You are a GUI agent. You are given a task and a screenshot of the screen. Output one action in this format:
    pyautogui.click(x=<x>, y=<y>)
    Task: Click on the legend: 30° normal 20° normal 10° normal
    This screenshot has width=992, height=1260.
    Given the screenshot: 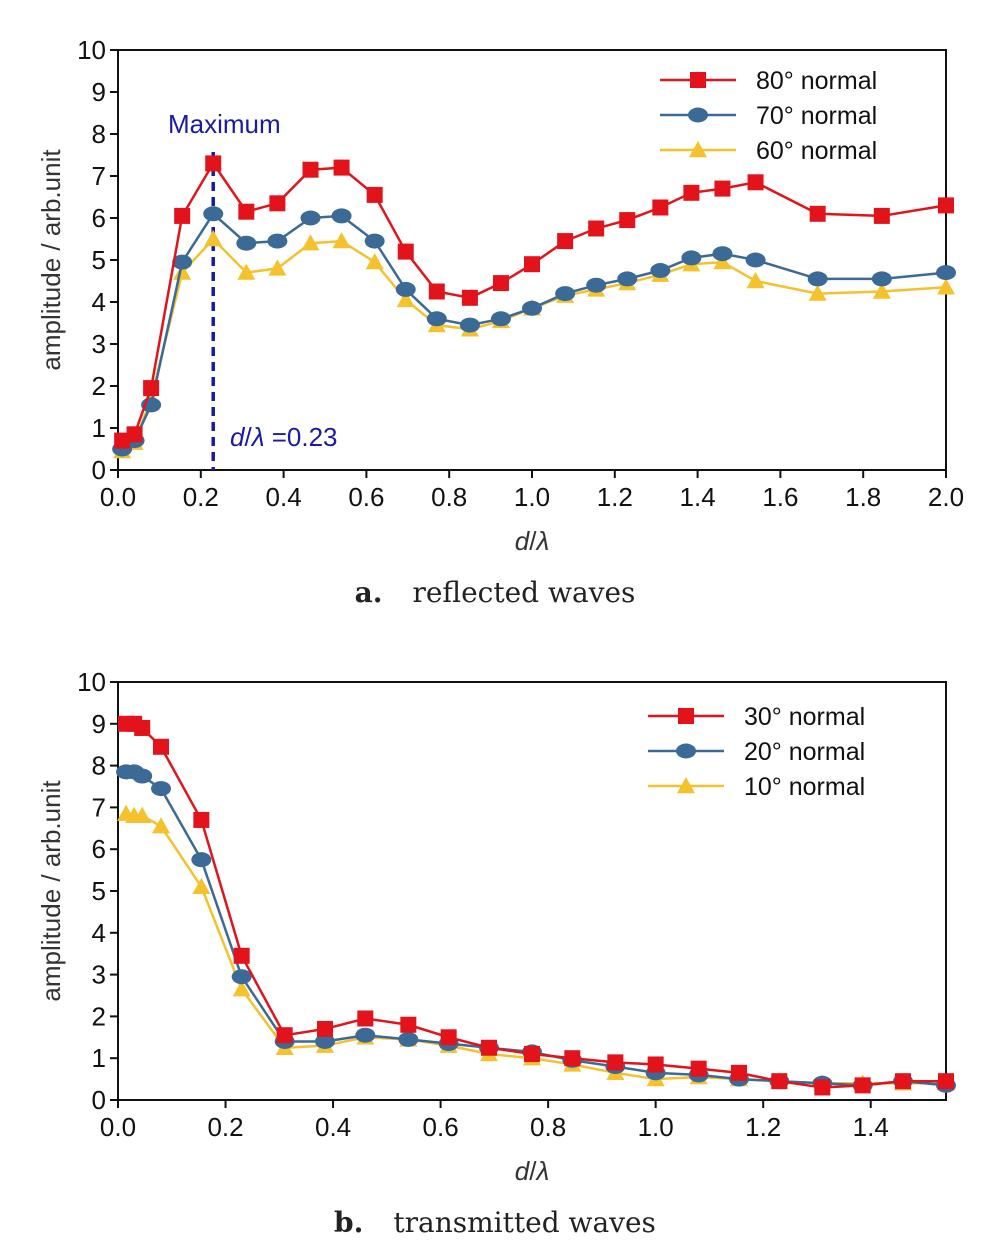 What is the action you would take?
    pyautogui.click(x=756, y=752)
    